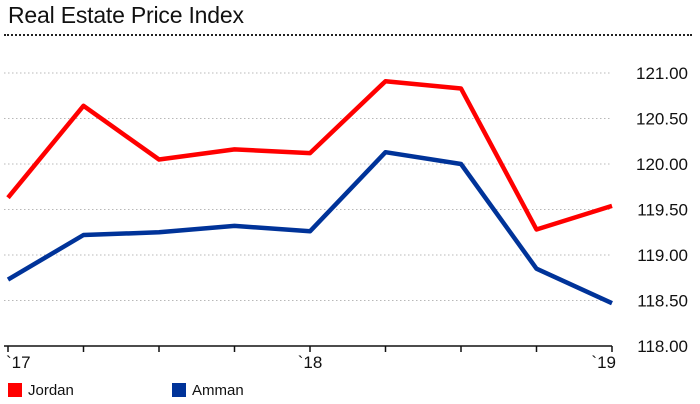 The width and height of the screenshot is (700, 404). What do you see at coordinates (126, 15) in the screenshot?
I see `chart-title: Real Estate Price Index` at bounding box center [126, 15].